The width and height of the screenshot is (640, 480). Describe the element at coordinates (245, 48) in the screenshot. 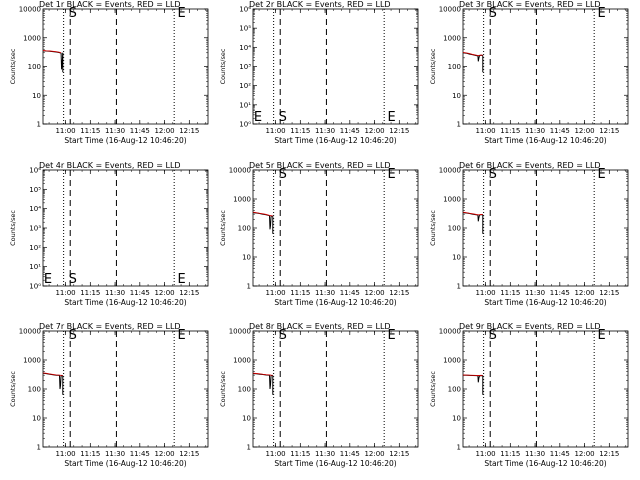

I see `y-tick-label: 10⁴` at that location.